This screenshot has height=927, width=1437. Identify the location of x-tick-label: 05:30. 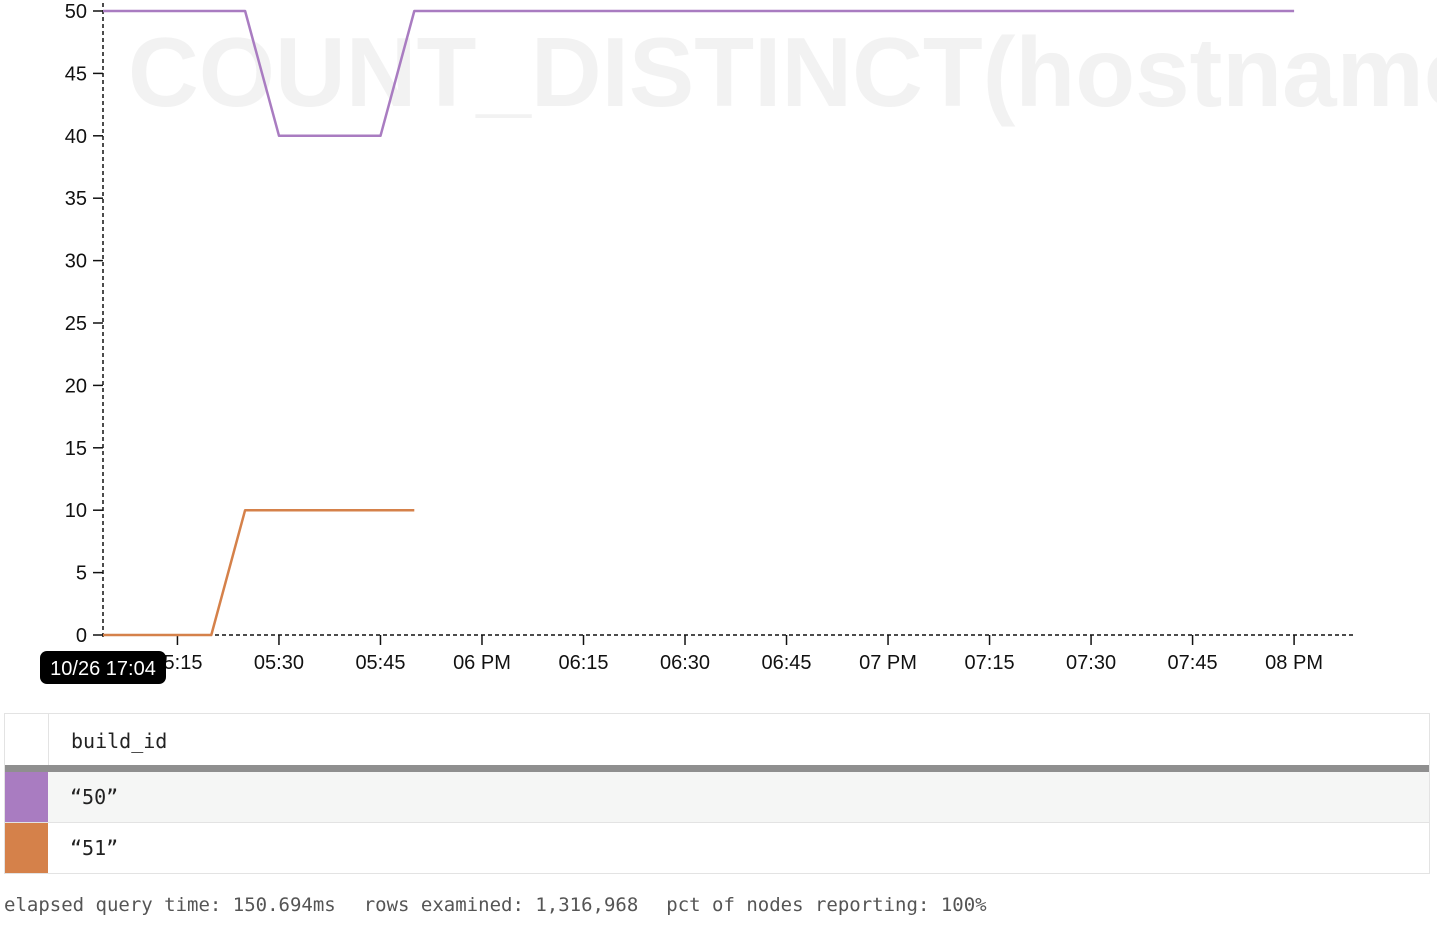
(279, 663).